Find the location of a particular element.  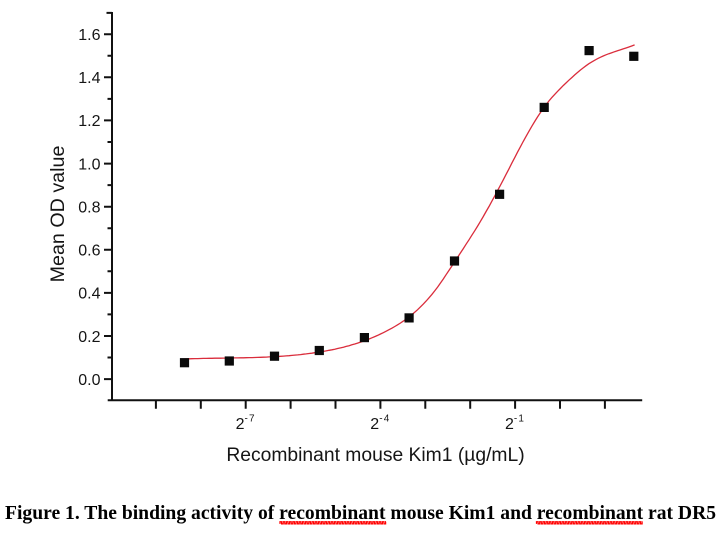

svg-text: 0.0 is located at coordinates (89, 380).